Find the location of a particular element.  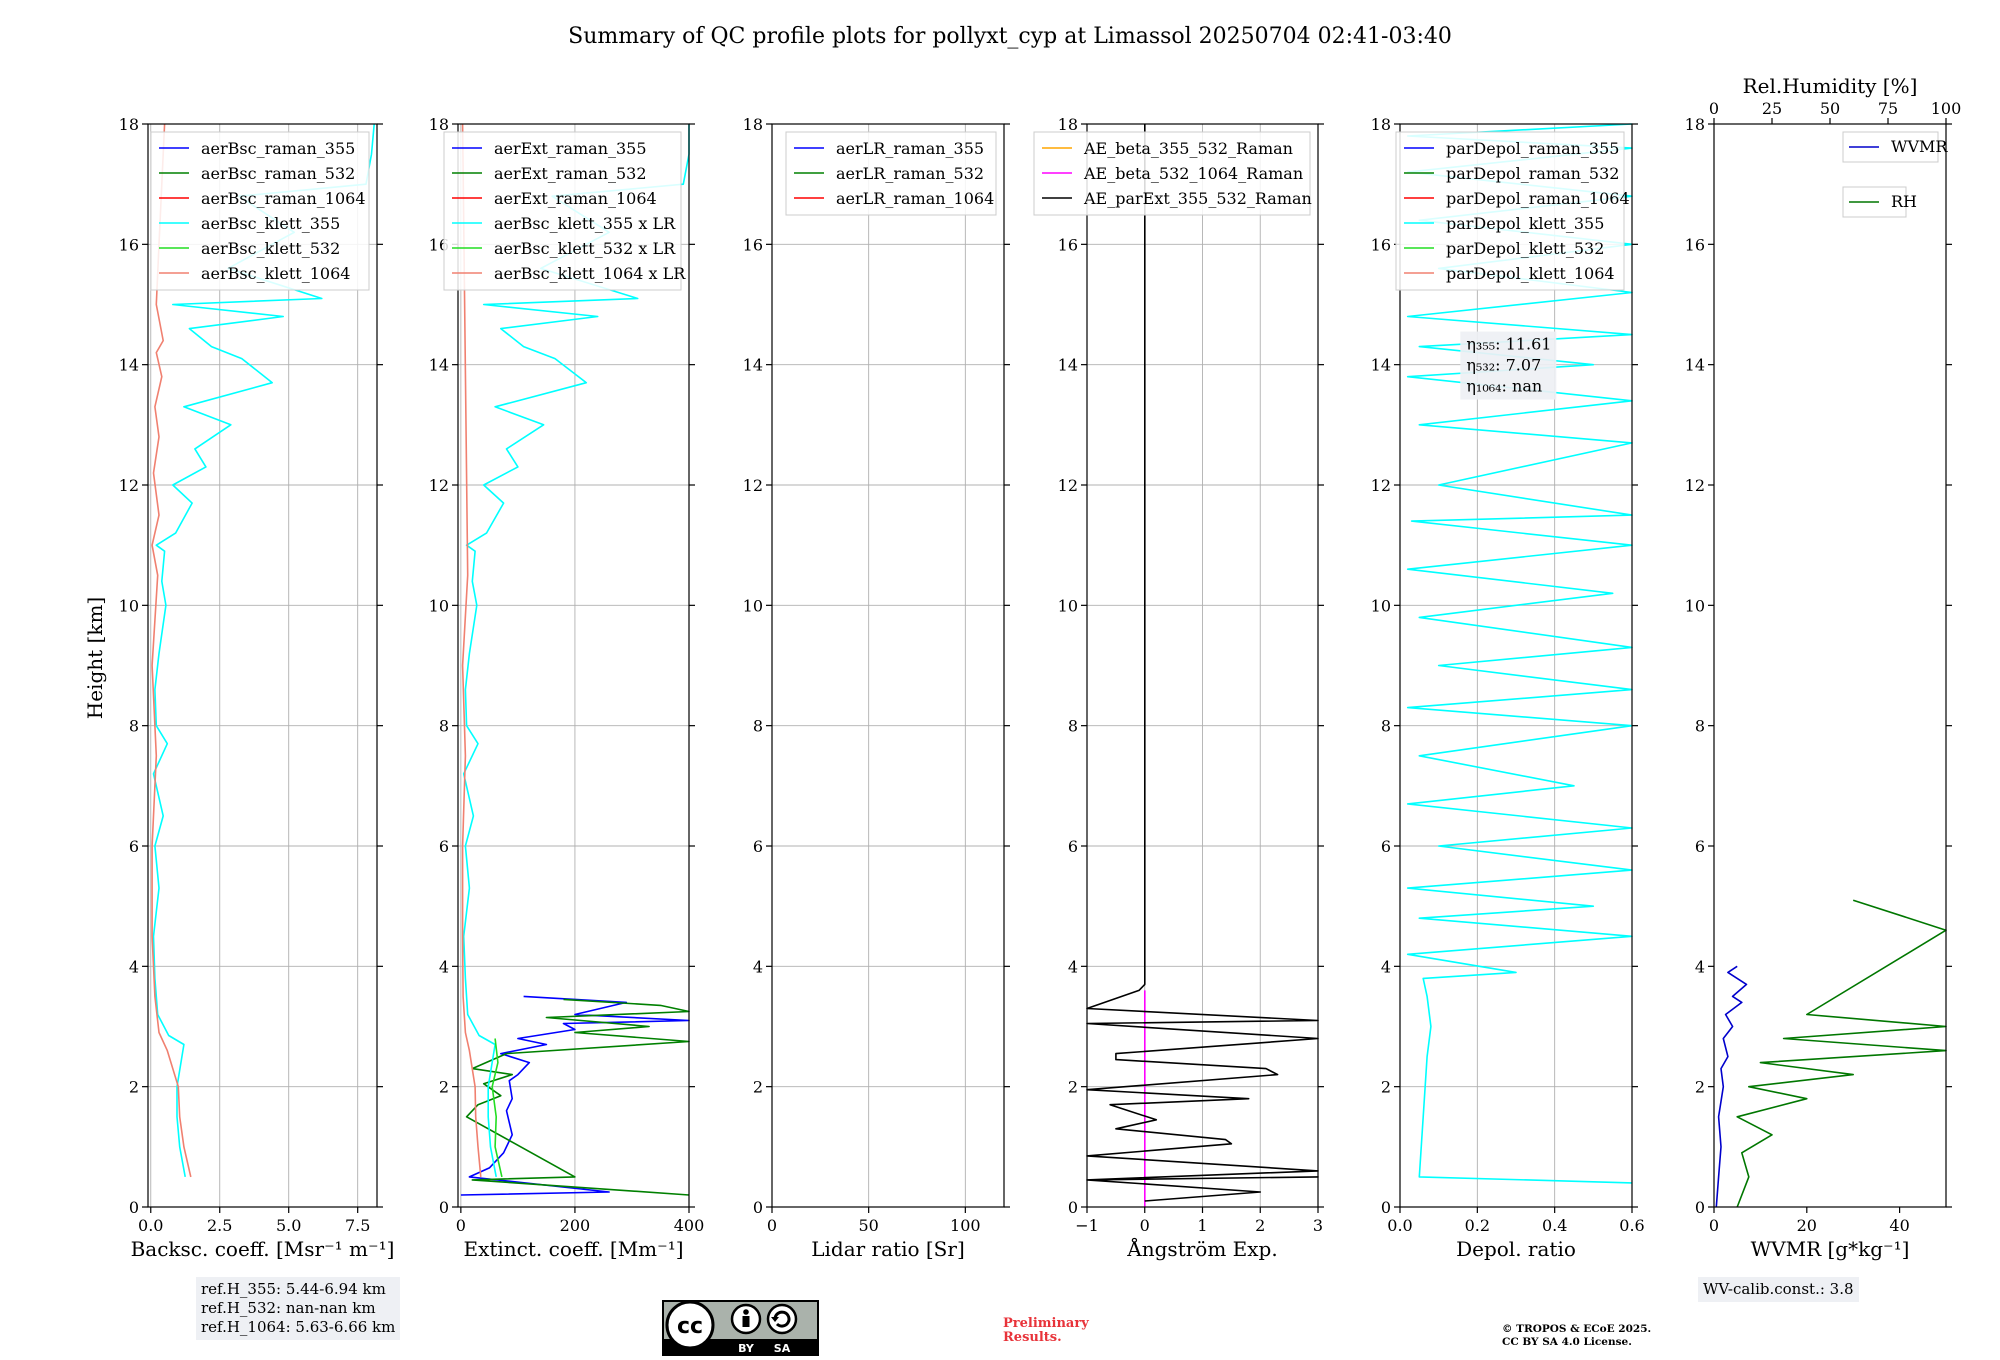

legend-label-pardepol-raman-532: parDepol_raman_532 is located at coordinates (1532, 173).